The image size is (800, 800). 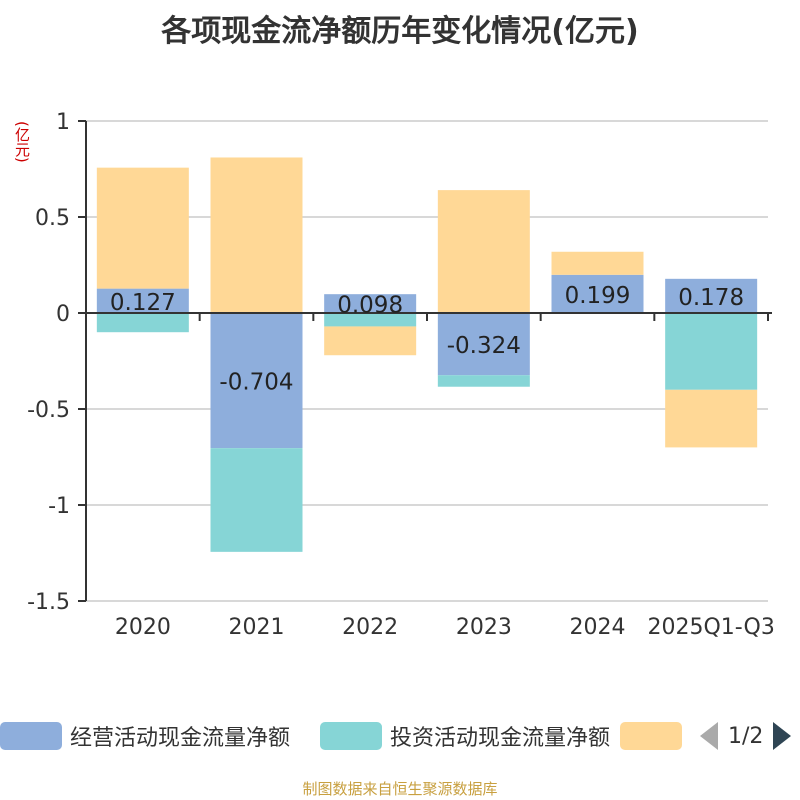 I want to click on data-label: 0.199, so click(x=598, y=296).